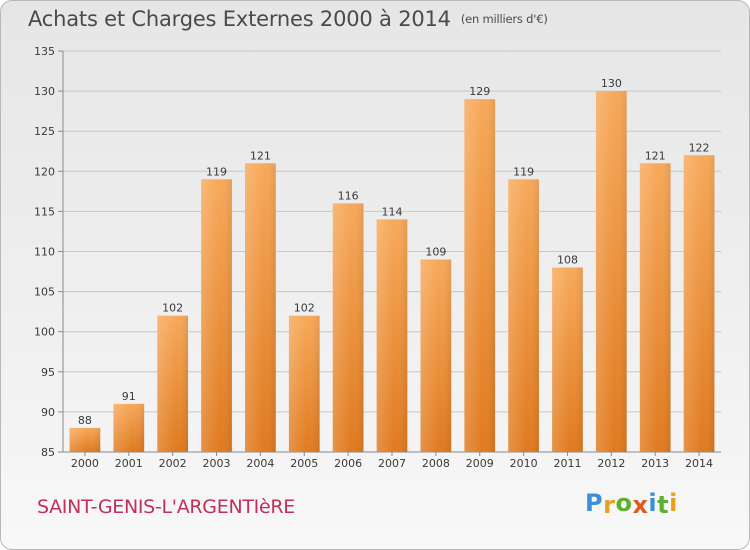 This screenshot has width=750, height=550. Describe the element at coordinates (44, 211) in the screenshot. I see `y-tick-label: 115` at that location.